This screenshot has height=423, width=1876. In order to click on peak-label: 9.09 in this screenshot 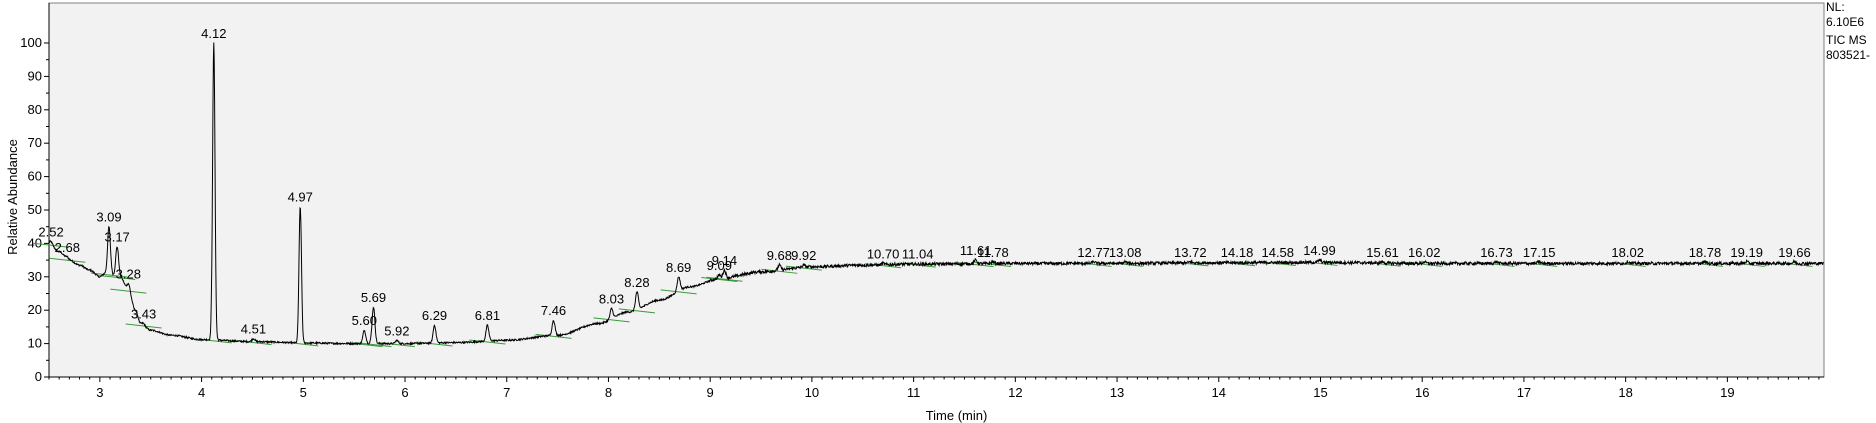, I will do `click(719, 265)`.